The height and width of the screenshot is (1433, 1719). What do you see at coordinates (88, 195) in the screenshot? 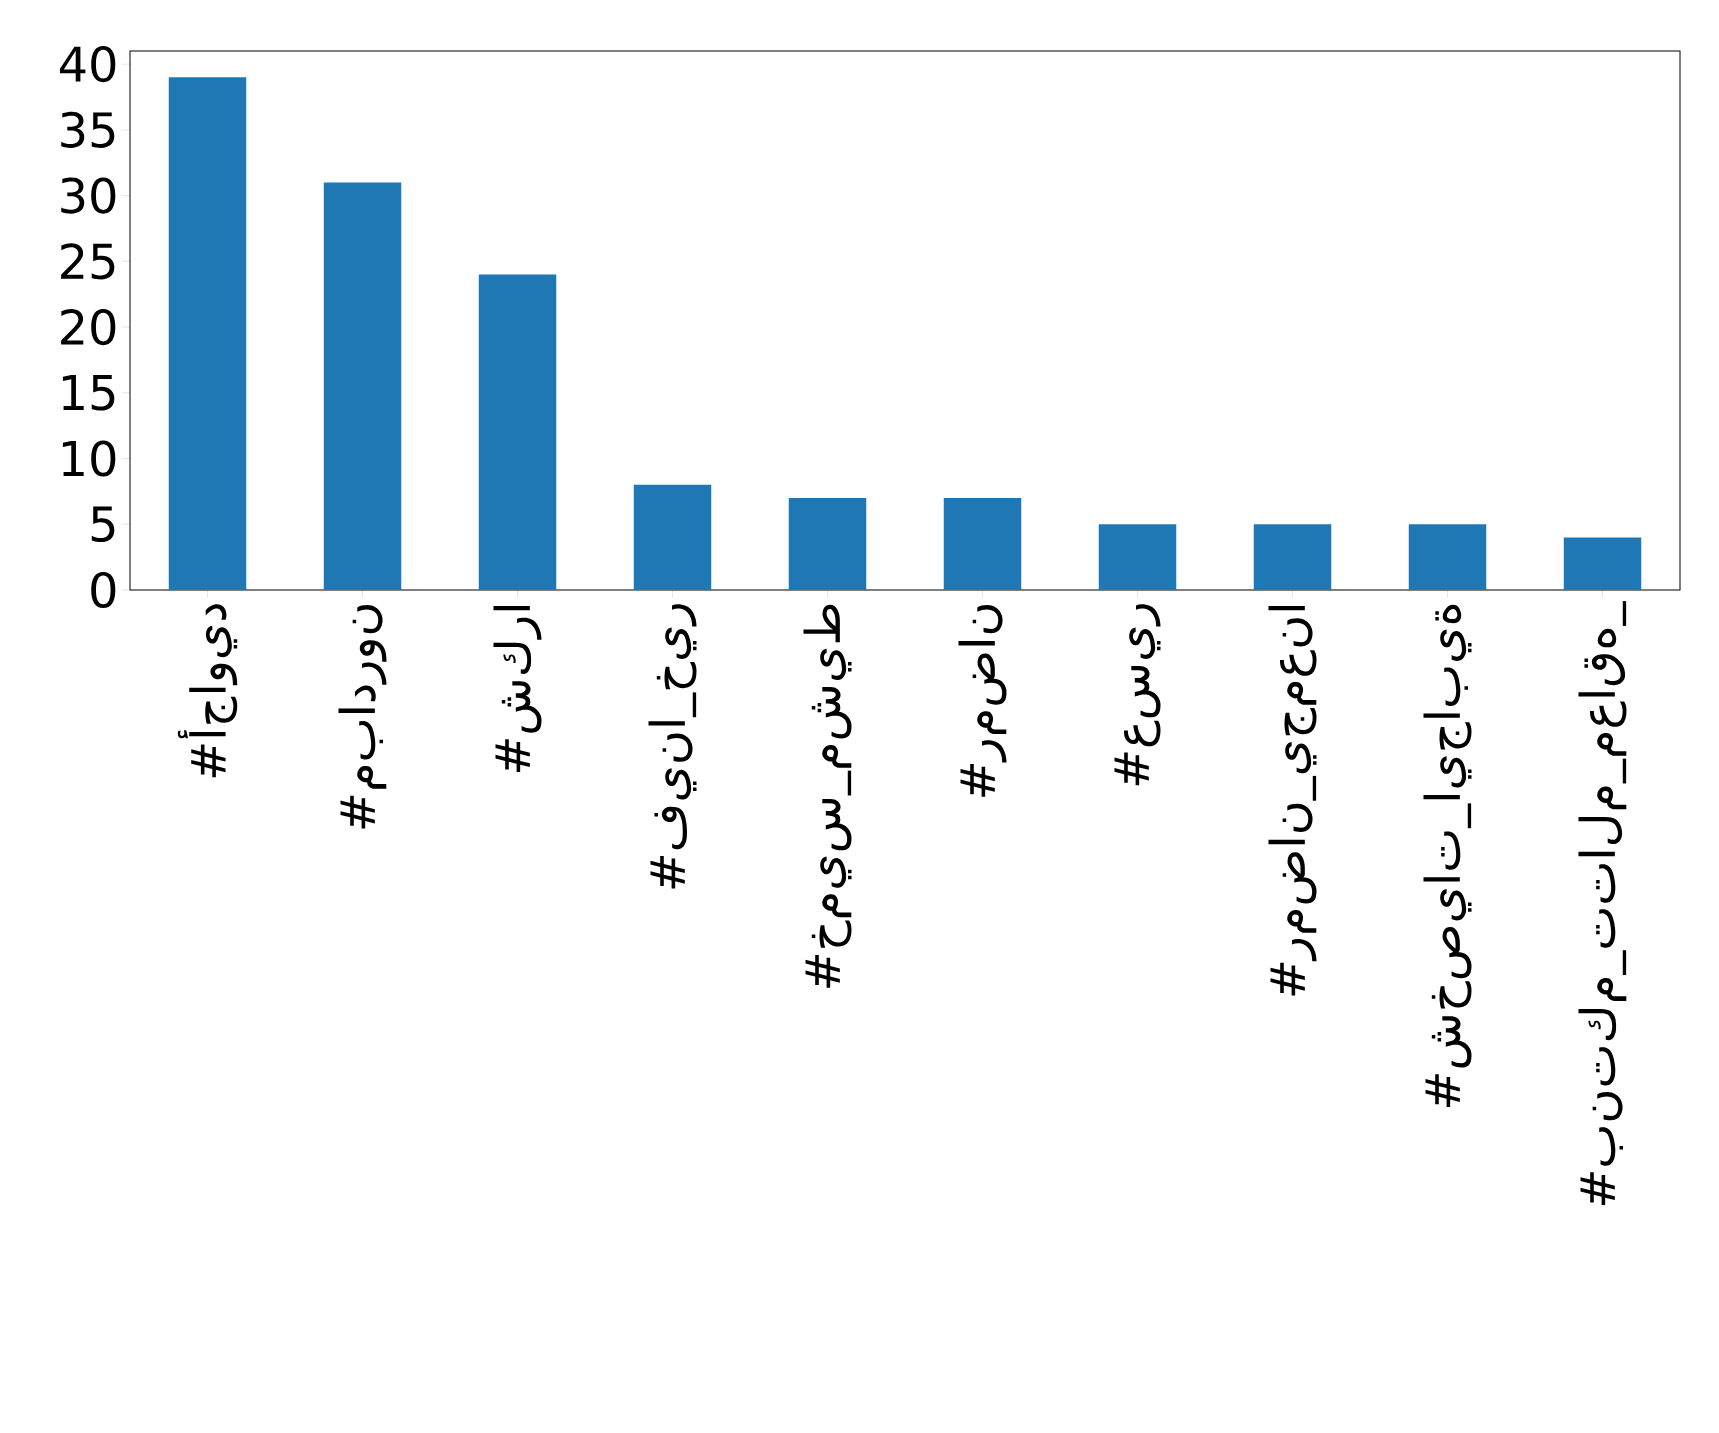
I see `y-tick-label: 30` at bounding box center [88, 195].